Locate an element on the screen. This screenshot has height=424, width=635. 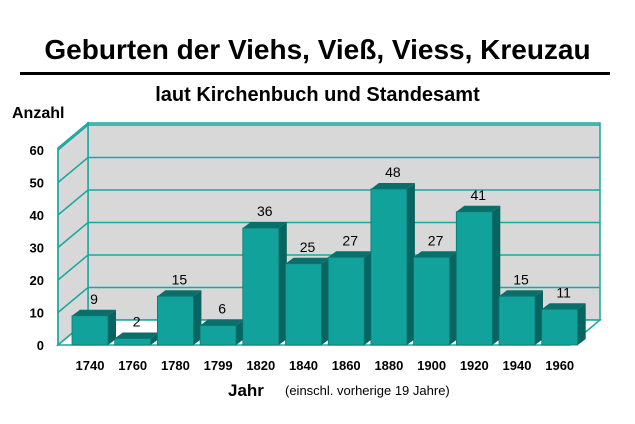
x-tick-label: 1740 is located at coordinates (90, 365).